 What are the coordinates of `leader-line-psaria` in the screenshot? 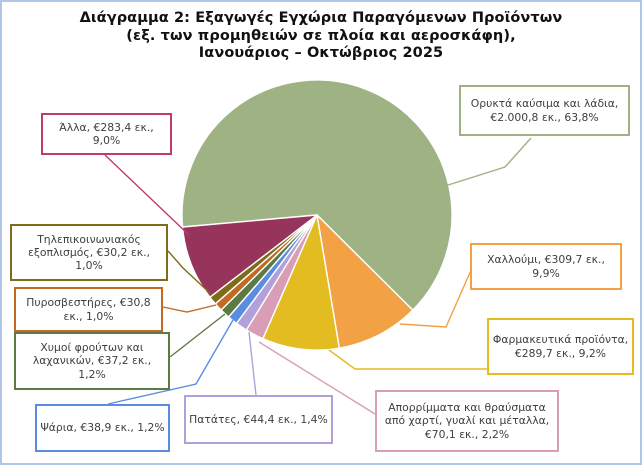 It's located at (170, 362).